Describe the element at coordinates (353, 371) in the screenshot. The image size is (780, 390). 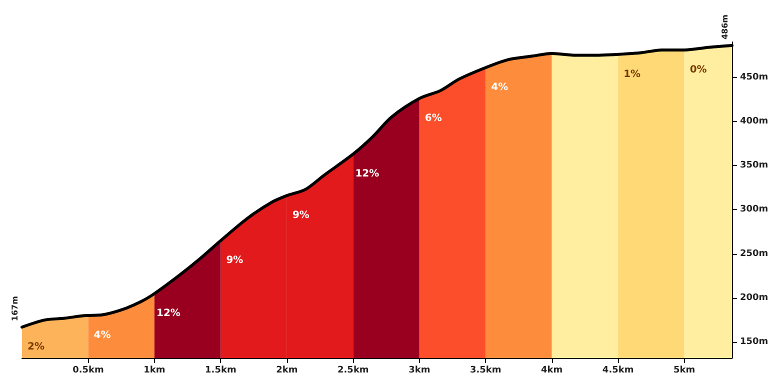
I see `x-tick-label: 2.5km` at that location.